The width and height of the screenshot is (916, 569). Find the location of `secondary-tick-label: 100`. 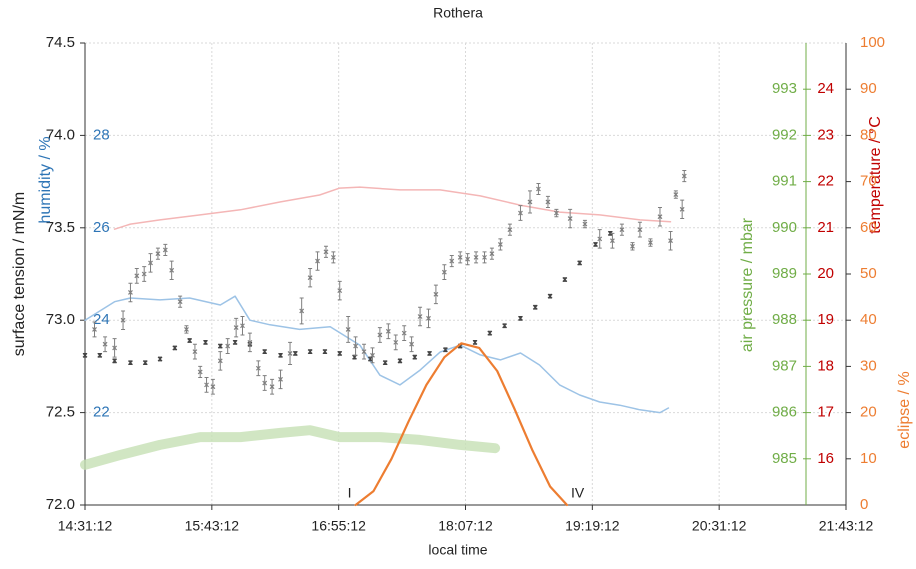

secondary-tick-label: 100 is located at coordinates (872, 42).